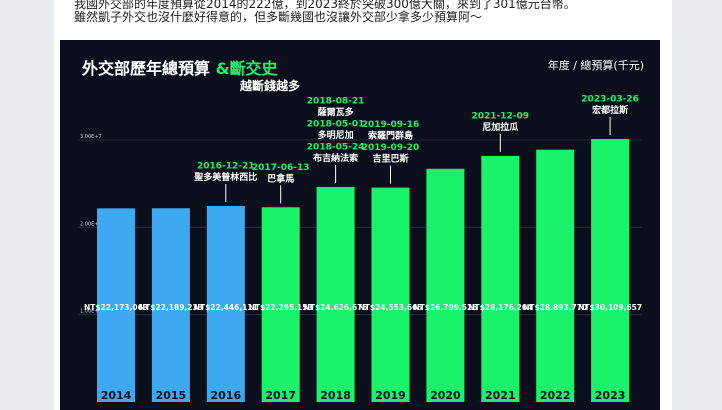 The image size is (722, 410). I want to click on annotation-text-2019: 2019-09-16, so click(391, 125).